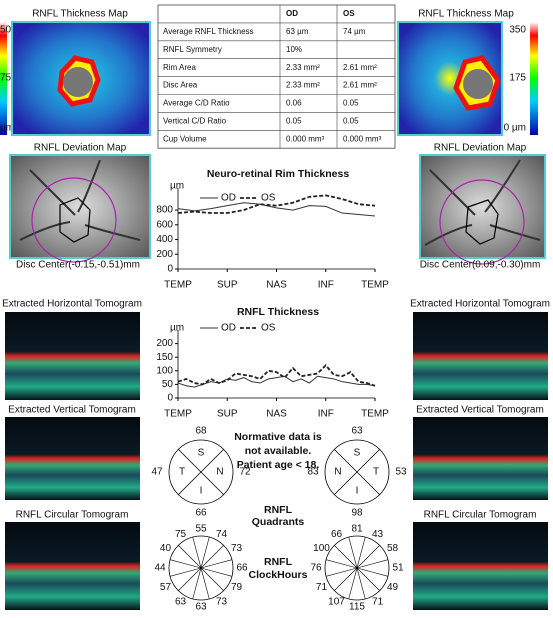 The image size is (553, 618). Describe the element at coordinates (201, 513) in the screenshot. I see `quadrant-value: 66` at that location.